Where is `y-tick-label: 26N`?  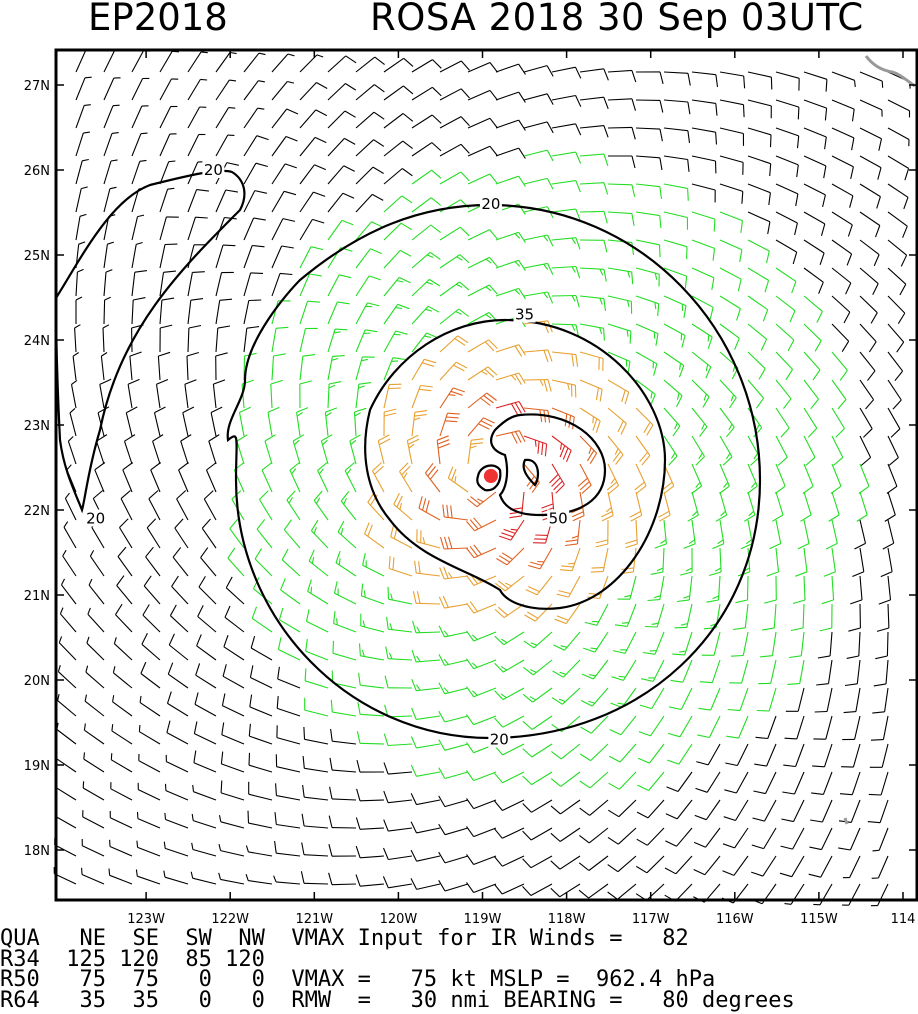 y-tick-label: 26N is located at coordinates (37, 171).